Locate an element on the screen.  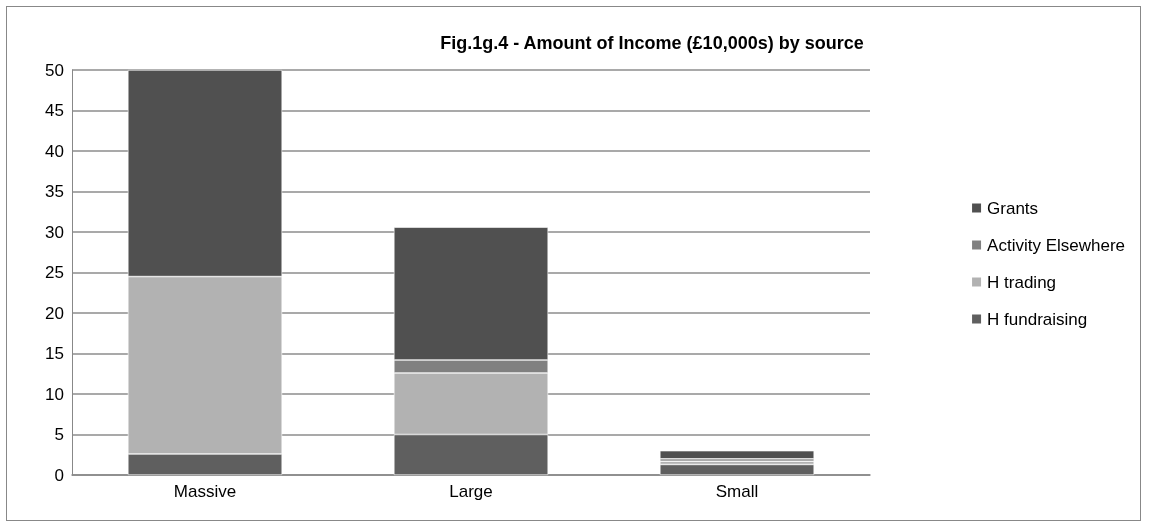
y-tick-label: 10 is located at coordinates (54, 394).